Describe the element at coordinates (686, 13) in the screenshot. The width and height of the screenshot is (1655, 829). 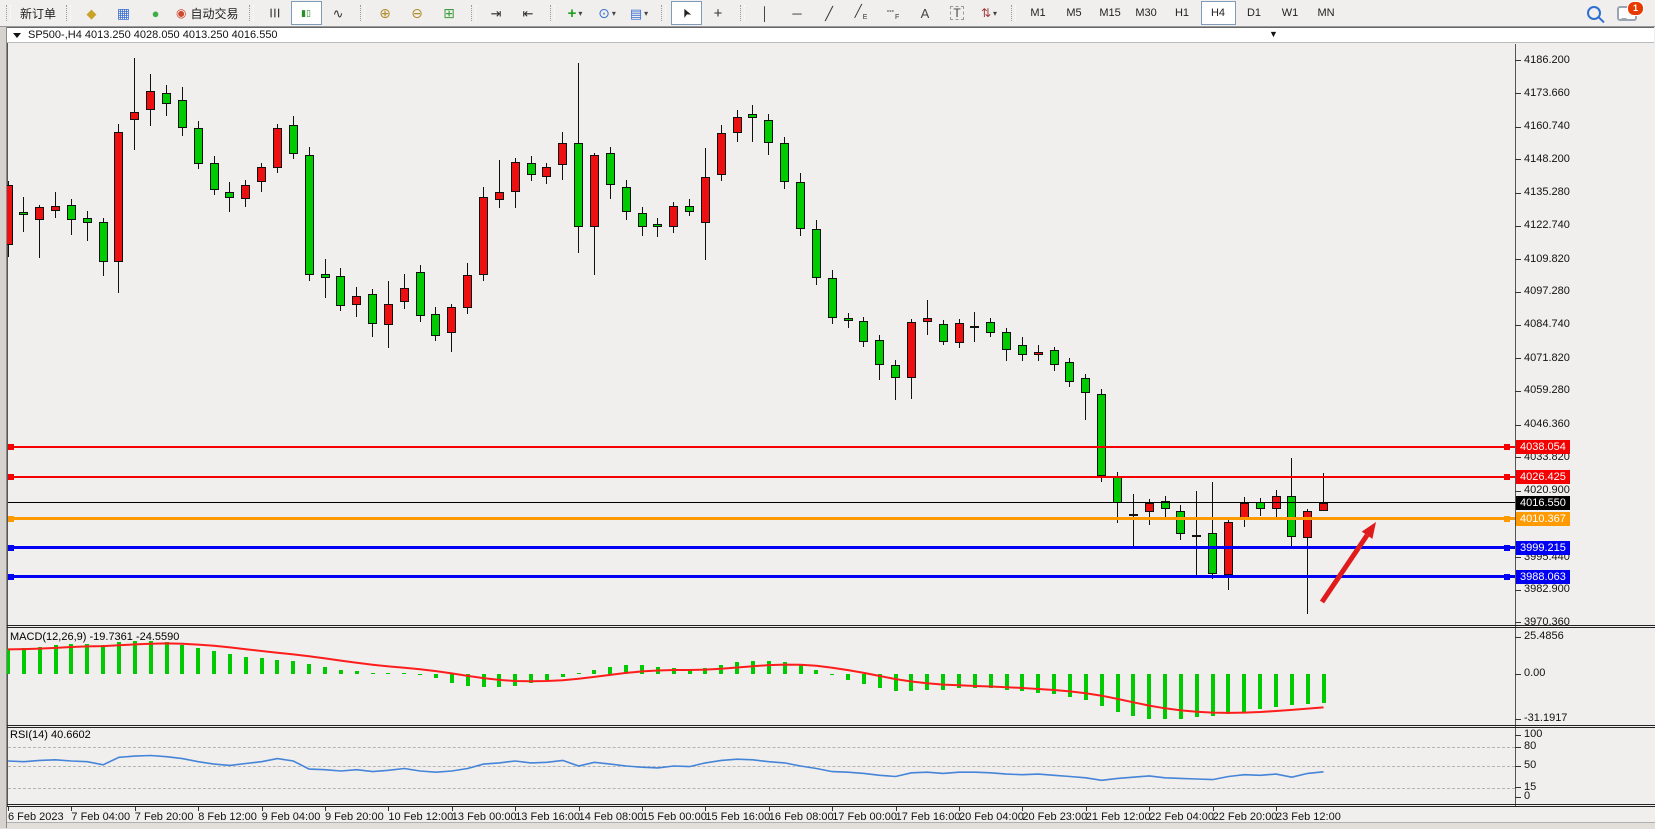
I see `cursor-icon: ➤` at that location.